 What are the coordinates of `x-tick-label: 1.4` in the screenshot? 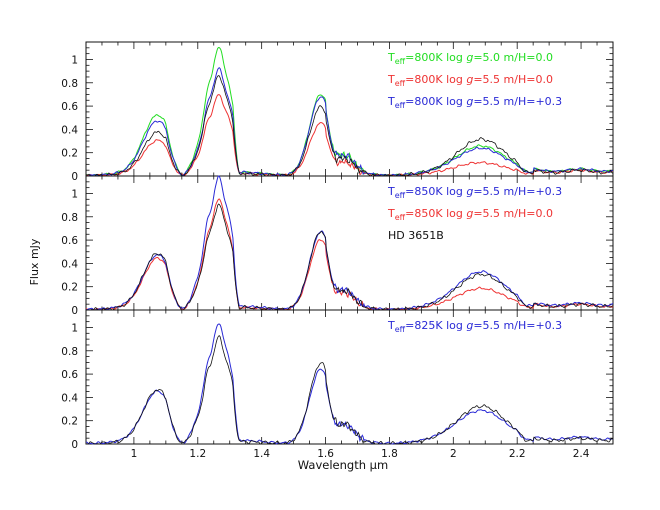 It's located at (261, 454).